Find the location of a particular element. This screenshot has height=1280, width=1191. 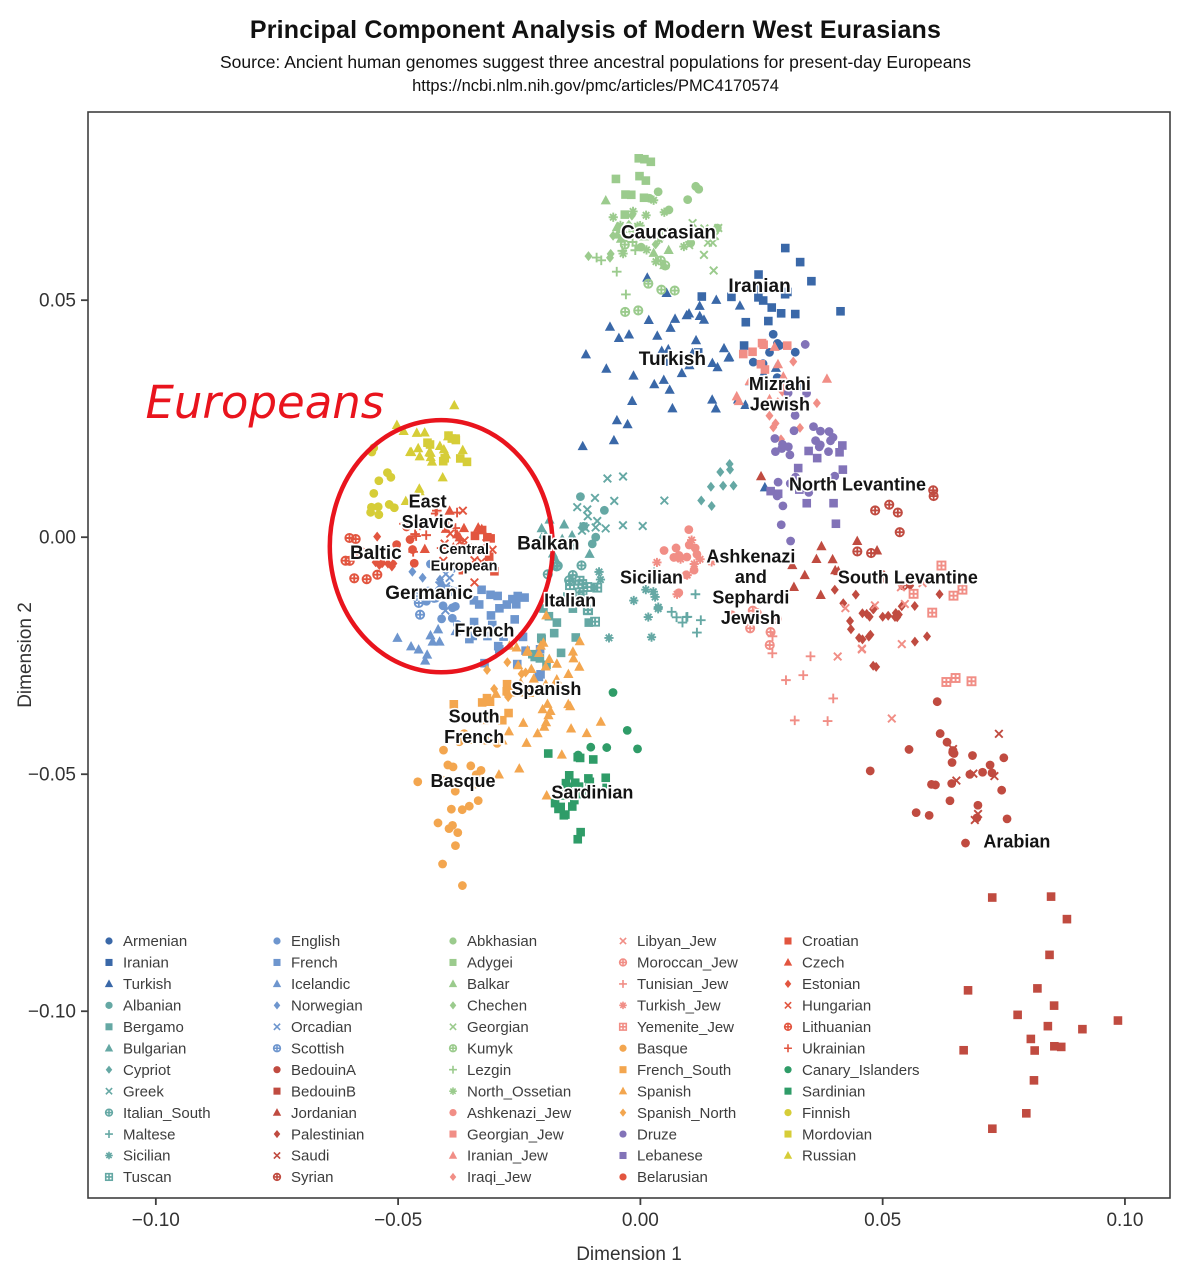

legend-label: Czech is located at coordinates (823, 963).